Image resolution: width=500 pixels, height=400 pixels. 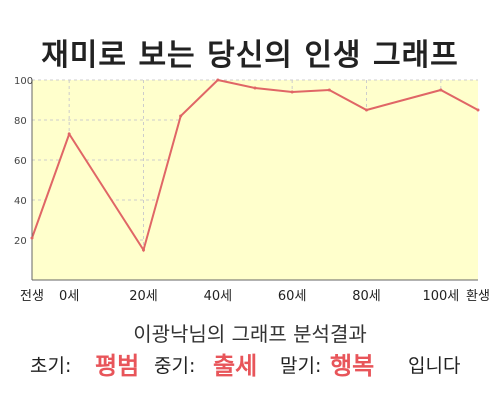 What do you see at coordinates (20, 241) in the screenshot?
I see `y-tick-label: 20` at bounding box center [20, 241].